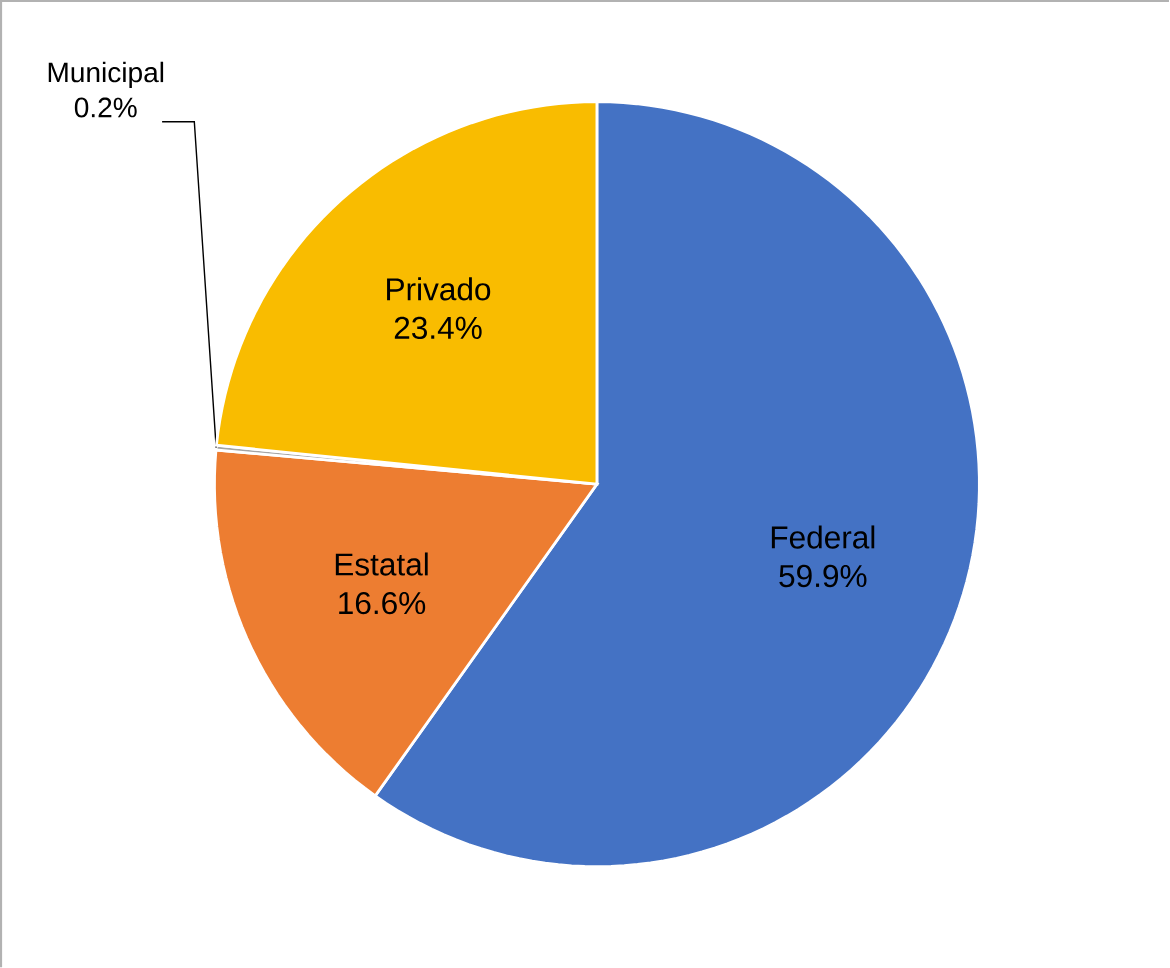 This screenshot has height=968, width=1170. I want to click on data-label: 0.2%, so click(105, 107).